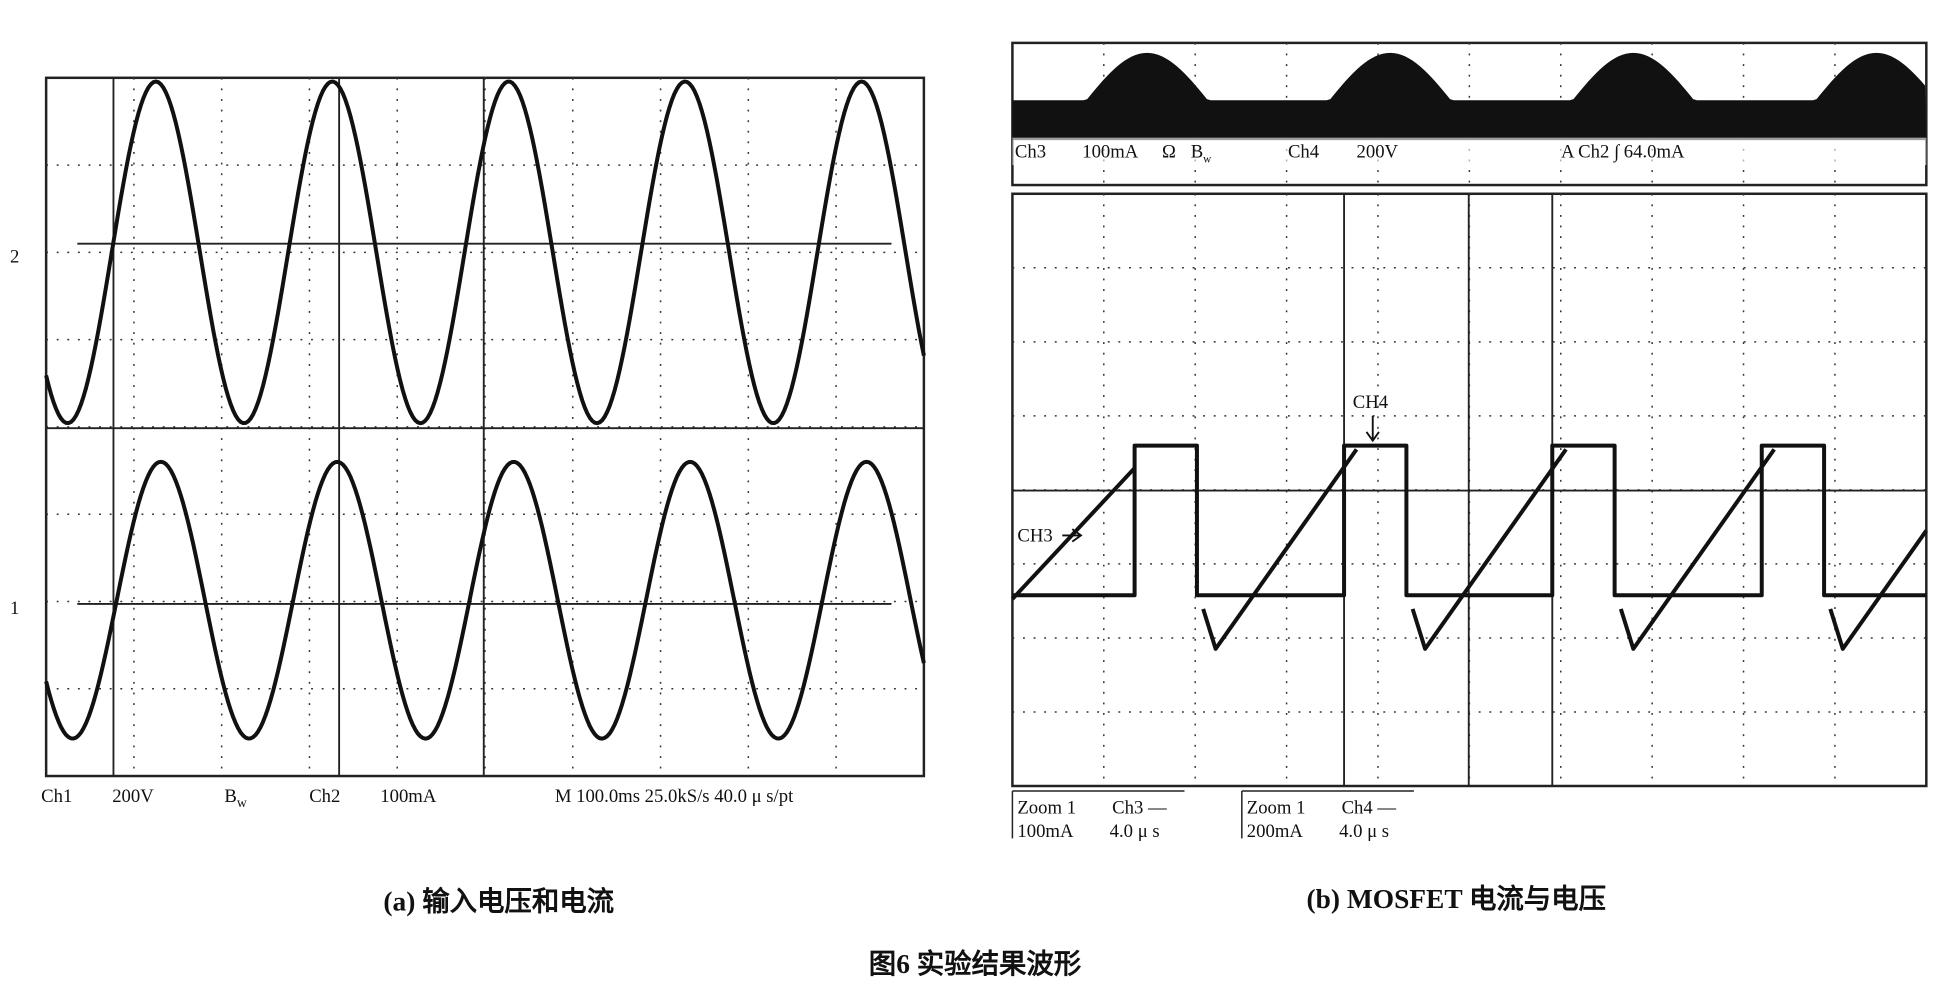  I want to click on status-text: Ch4, so click(1304, 152).